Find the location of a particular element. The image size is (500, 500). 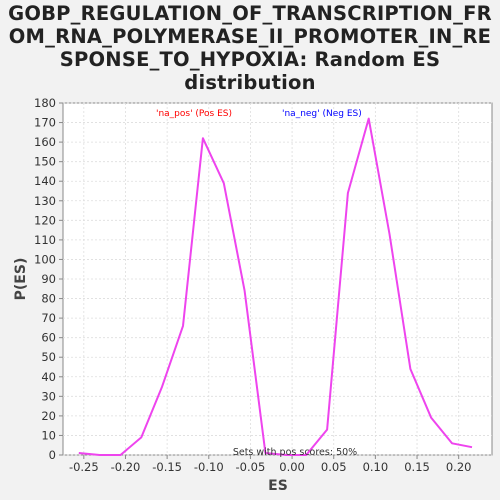

y-tick-label: 30 is located at coordinates (48, 396).